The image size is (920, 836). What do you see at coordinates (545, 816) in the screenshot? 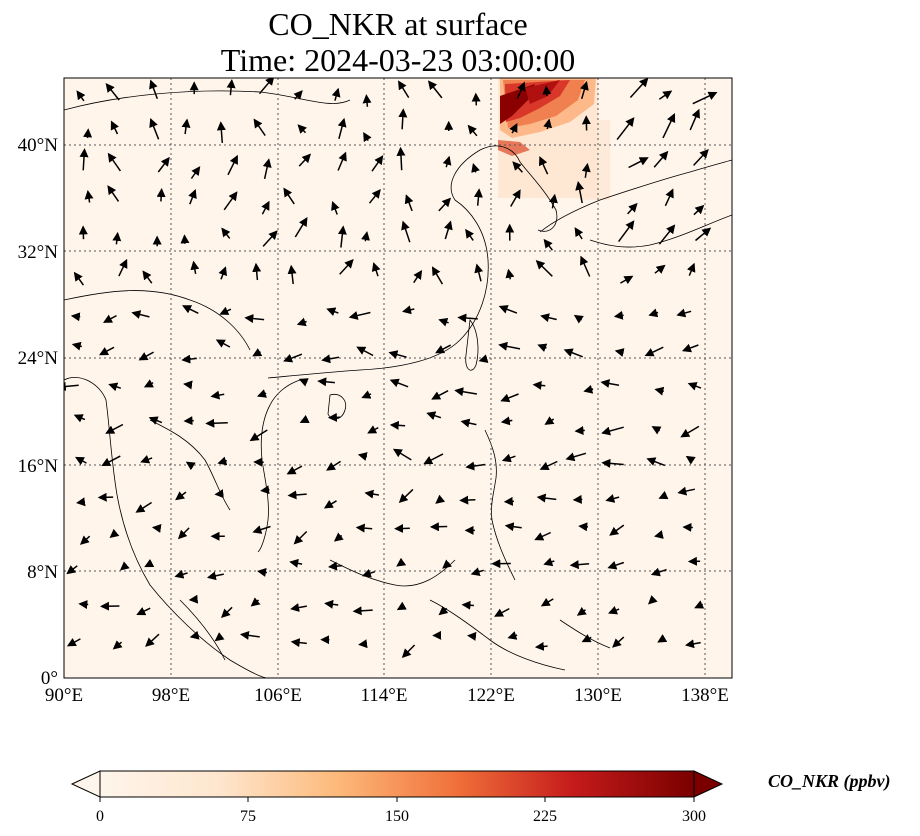
I see `colorbar-tick-label: 225` at bounding box center [545, 816].